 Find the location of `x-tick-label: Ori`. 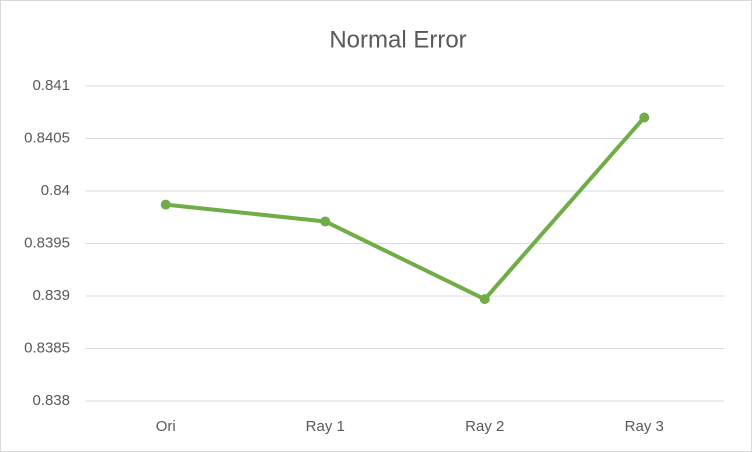

x-tick-label: Ori is located at coordinates (166, 426).